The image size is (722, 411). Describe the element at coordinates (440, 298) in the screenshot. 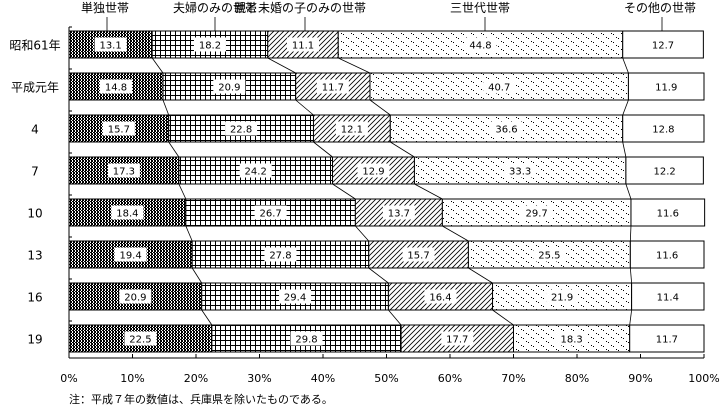

I see `data-label: 16.4` at that location.